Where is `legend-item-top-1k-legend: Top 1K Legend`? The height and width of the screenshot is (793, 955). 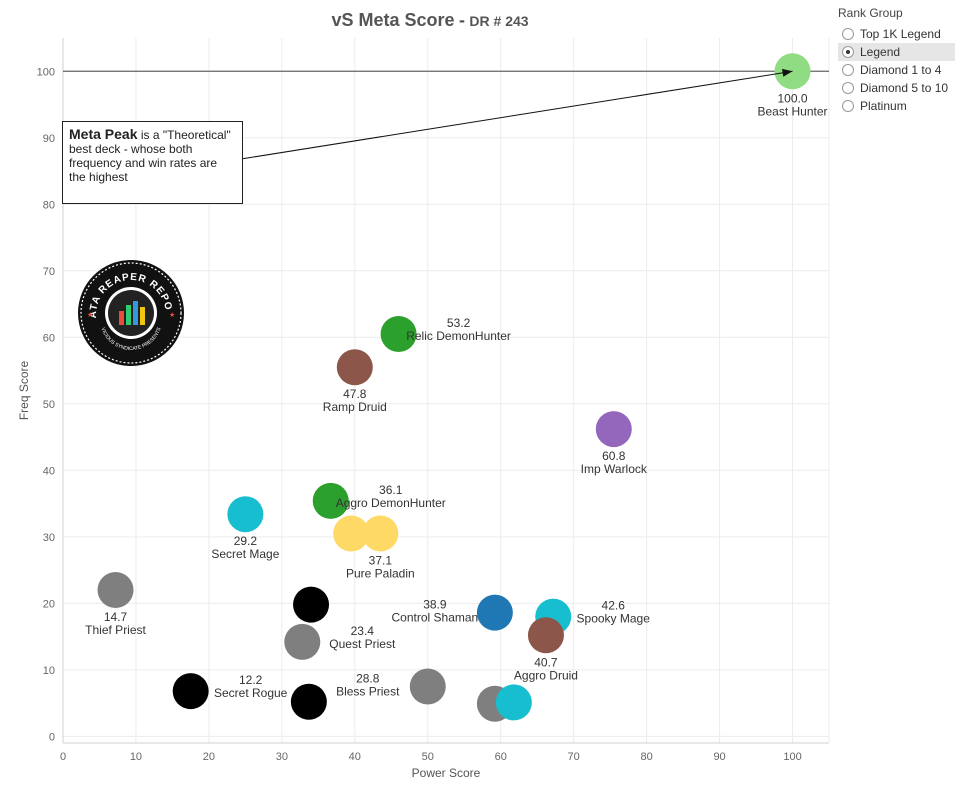 legend-item-top-1k-legend: Top 1K Legend is located at coordinates (896, 34).